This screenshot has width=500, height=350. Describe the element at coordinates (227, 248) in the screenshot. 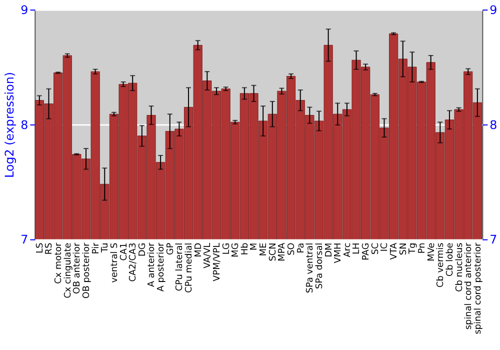

I see `x-tick-label: LG` at that location.